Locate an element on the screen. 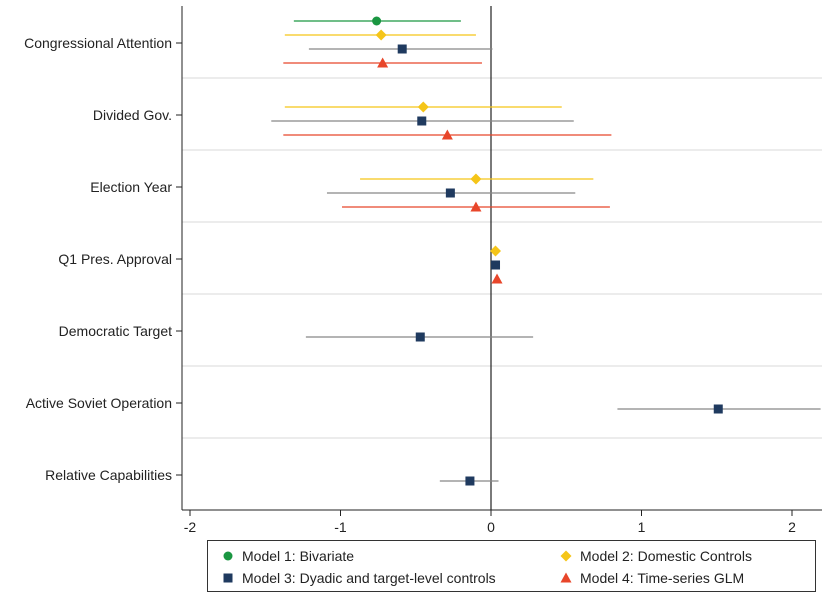 Image resolution: width=824 pixels, height=599 pixels. x-tick-label: 0 is located at coordinates (491, 527).